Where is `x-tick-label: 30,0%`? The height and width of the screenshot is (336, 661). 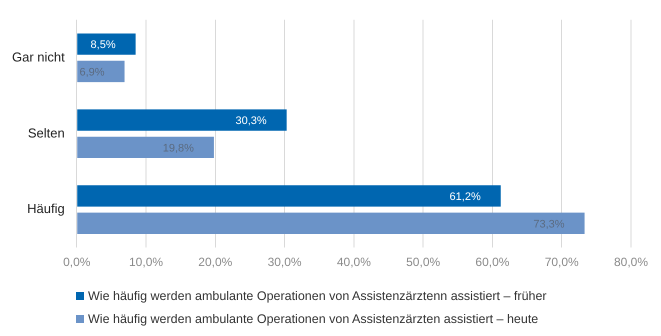 x-tick-label: 30,0% is located at coordinates (285, 262).